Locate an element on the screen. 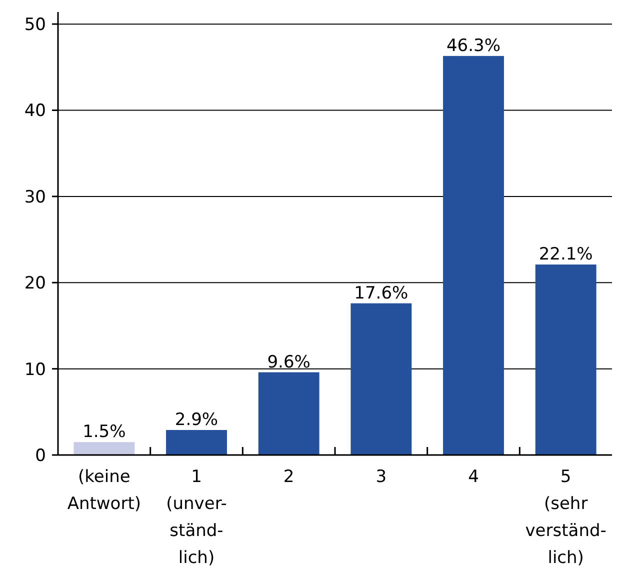  y-tick-label: 10 is located at coordinates (35, 370).